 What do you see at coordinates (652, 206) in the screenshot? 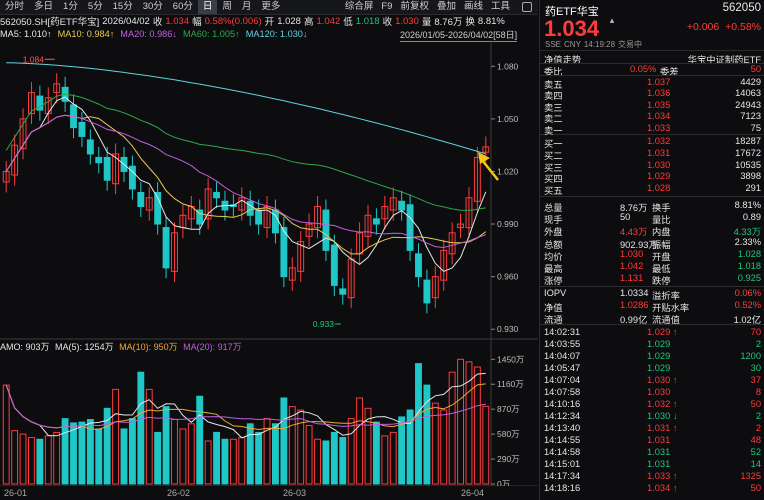
I see `stat-row: 总量 8.76万 换手 8.81%` at bounding box center [652, 206].